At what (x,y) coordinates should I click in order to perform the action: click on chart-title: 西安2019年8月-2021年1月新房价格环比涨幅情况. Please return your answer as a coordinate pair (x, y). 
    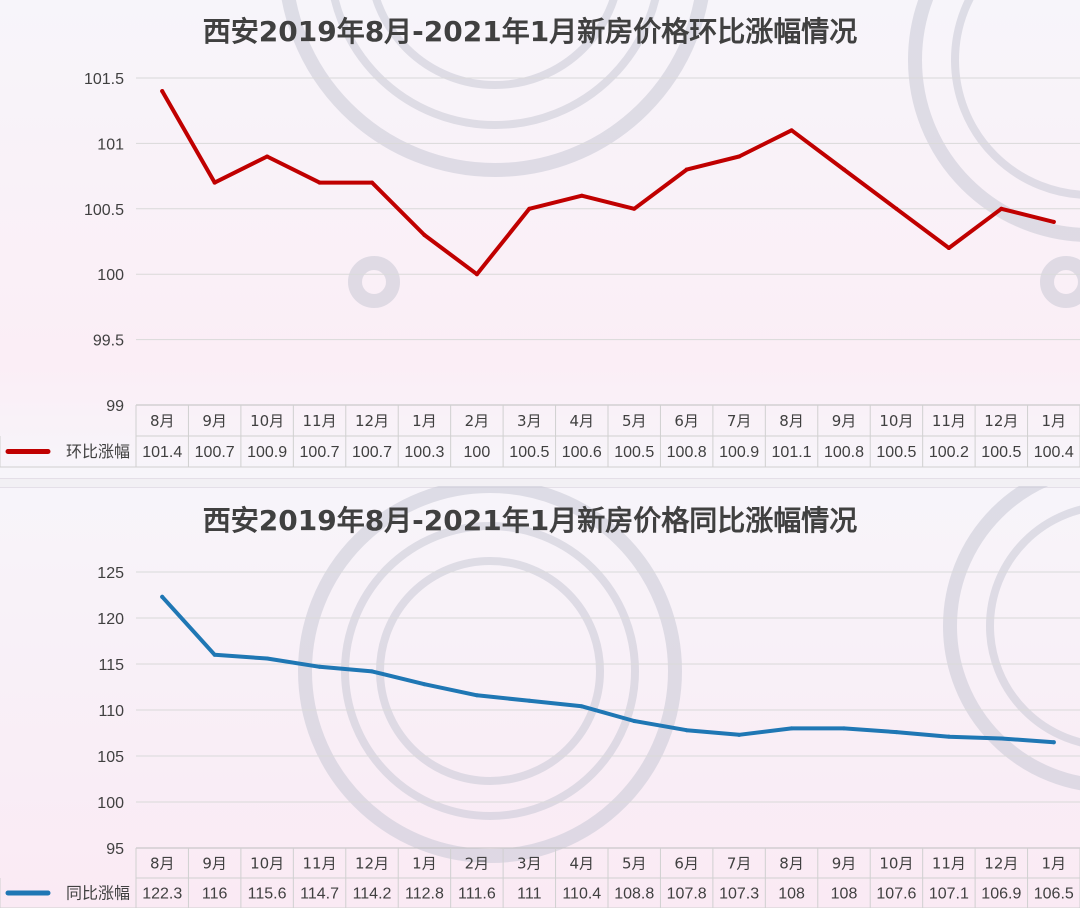
    Looking at the image, I should click on (530, 31).